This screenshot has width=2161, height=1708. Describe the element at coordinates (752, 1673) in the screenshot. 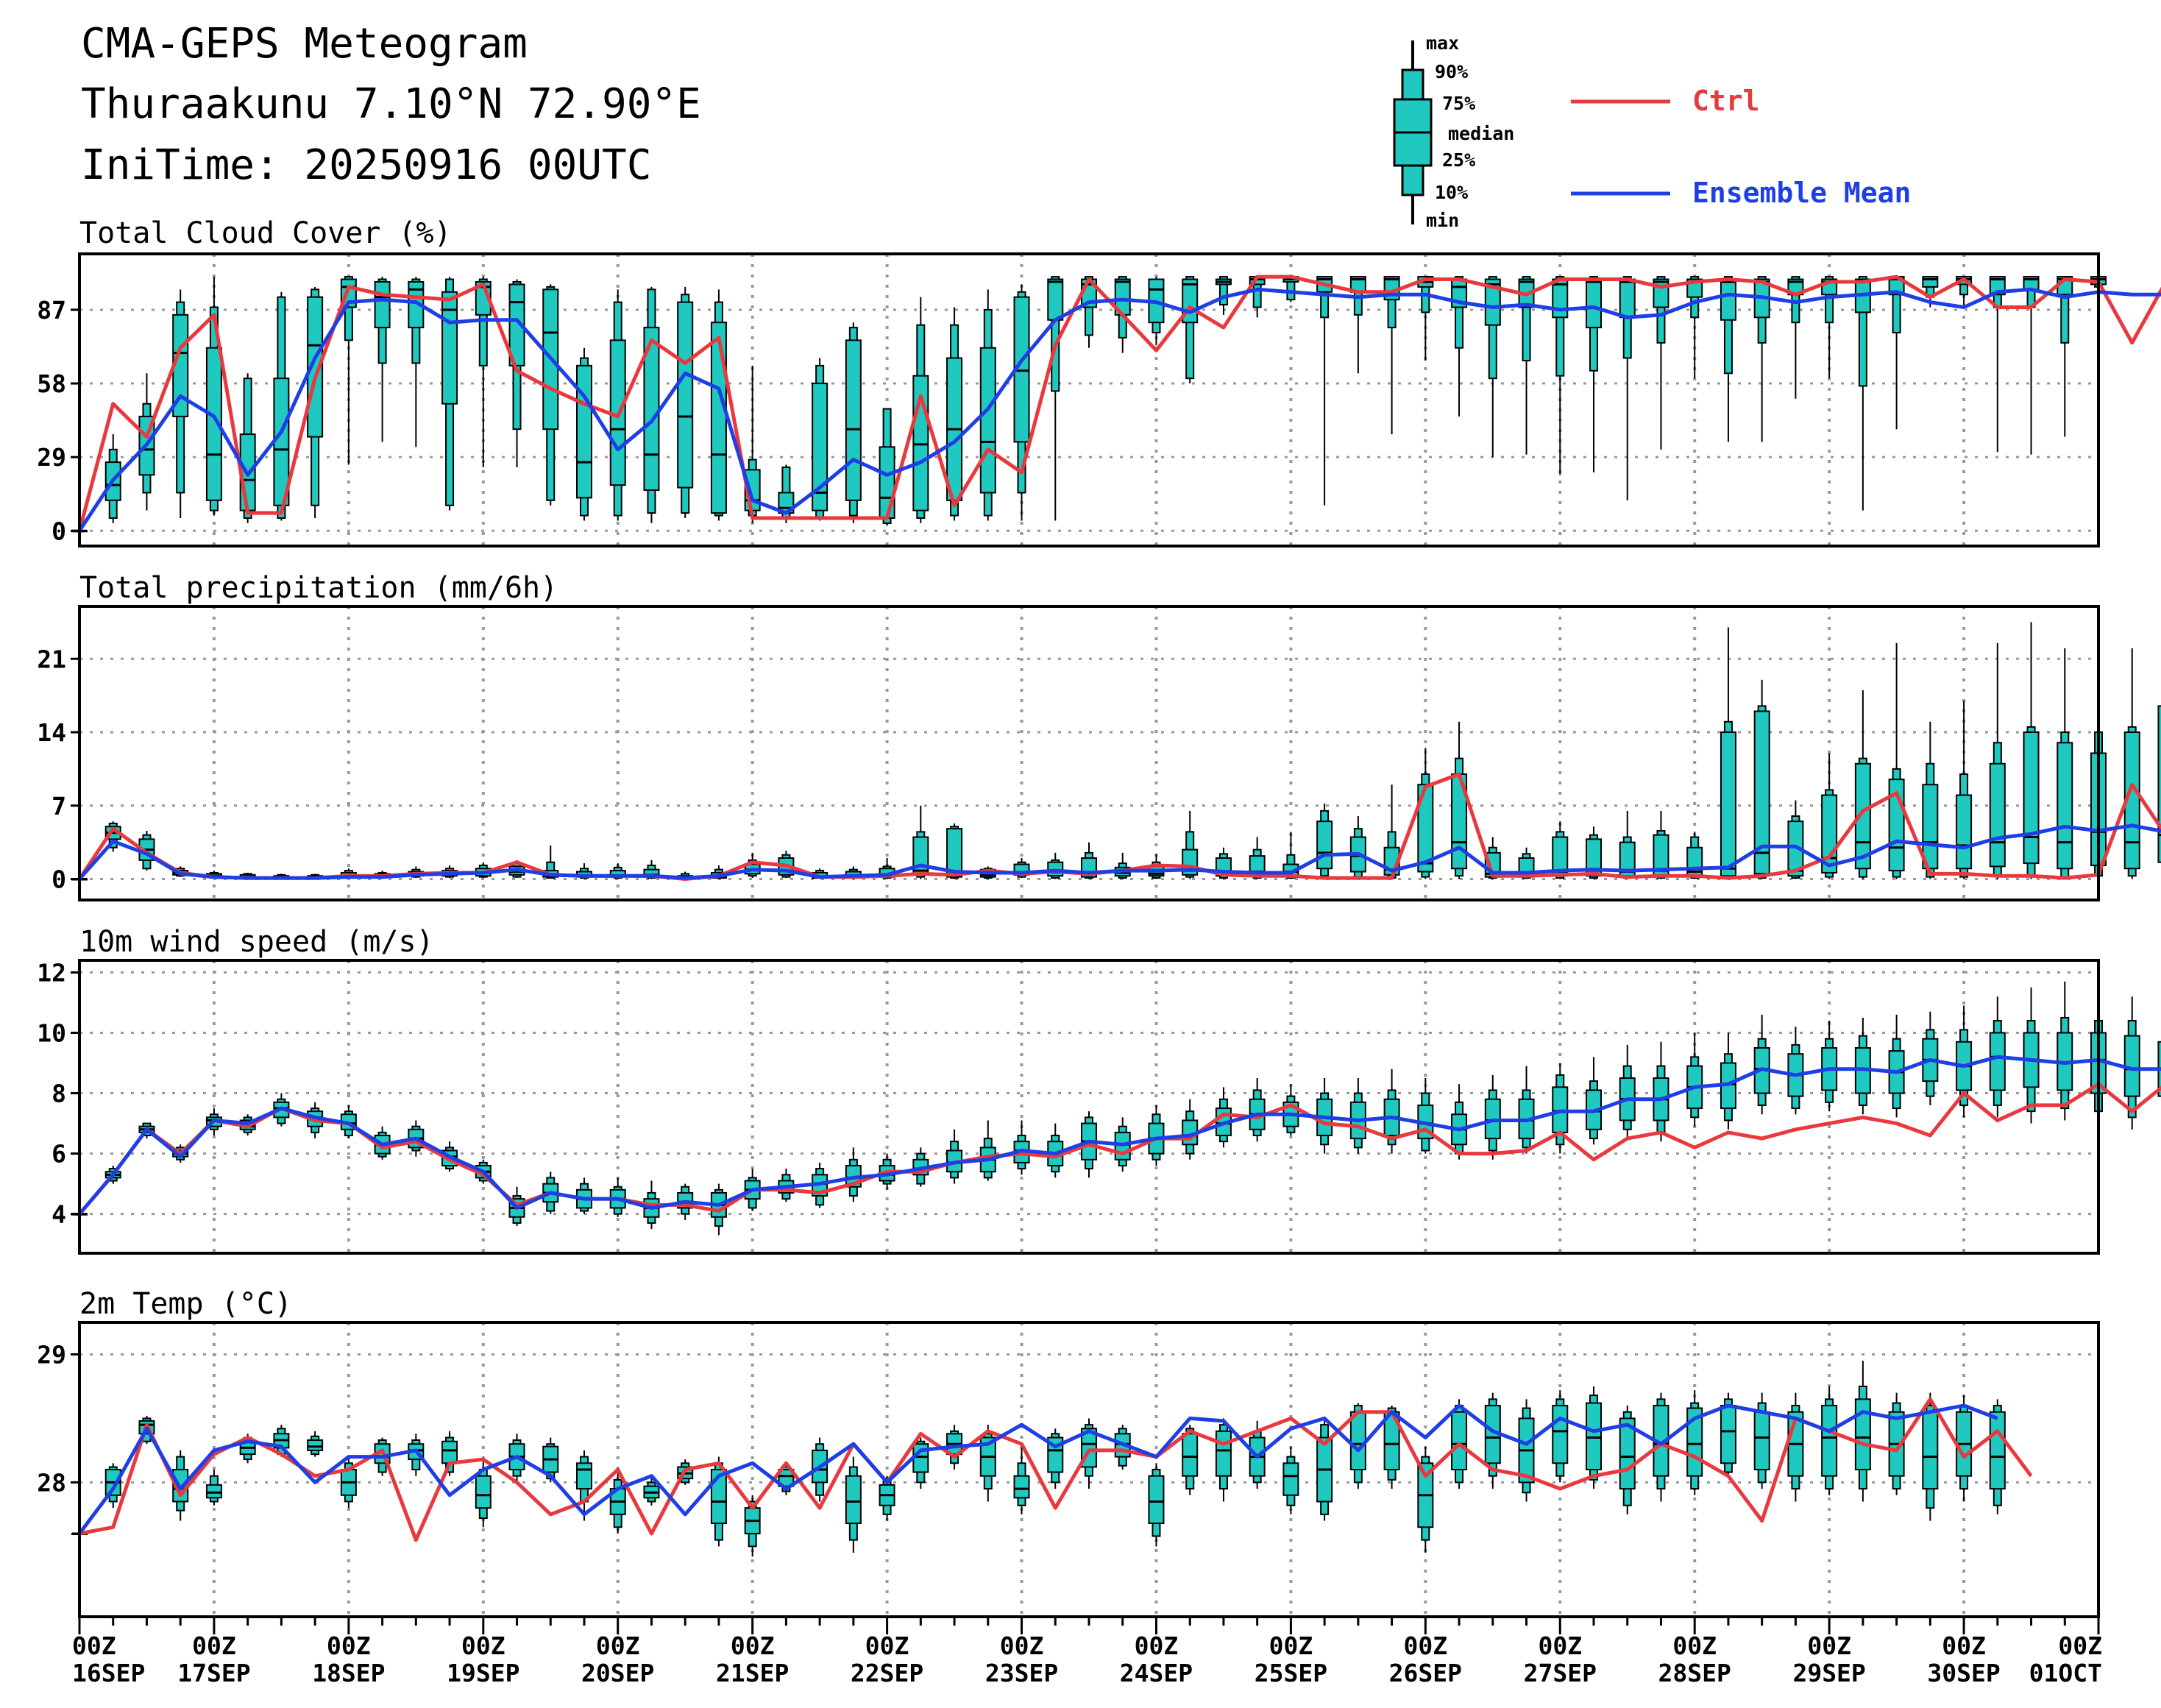

I see `x-tick-label-date: 21SEP` at that location.